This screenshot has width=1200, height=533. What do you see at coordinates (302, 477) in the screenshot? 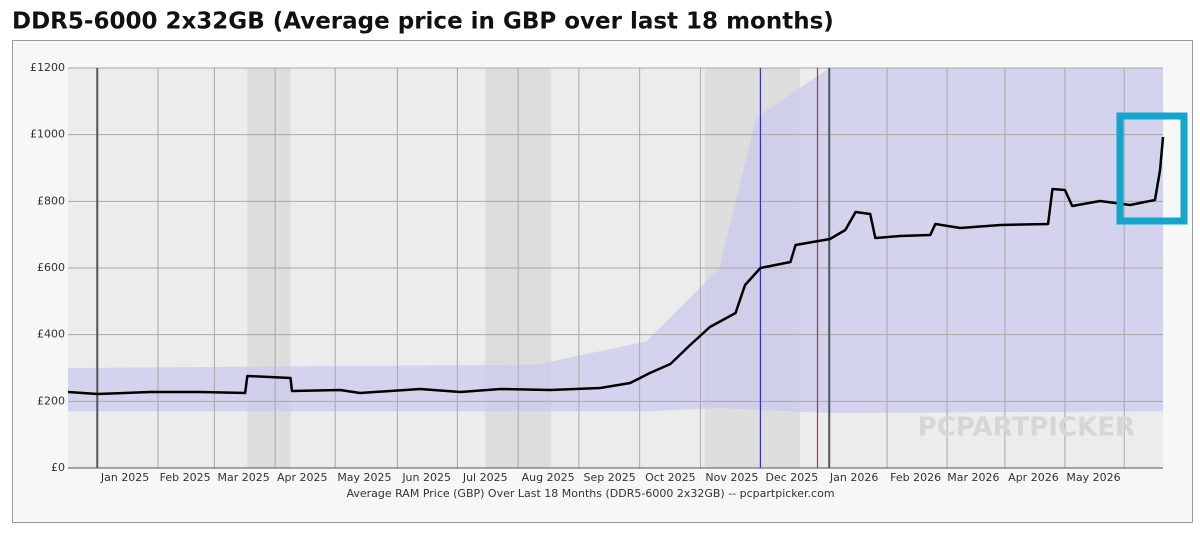
I see `x-tick-label: Apr 2025` at bounding box center [302, 477].